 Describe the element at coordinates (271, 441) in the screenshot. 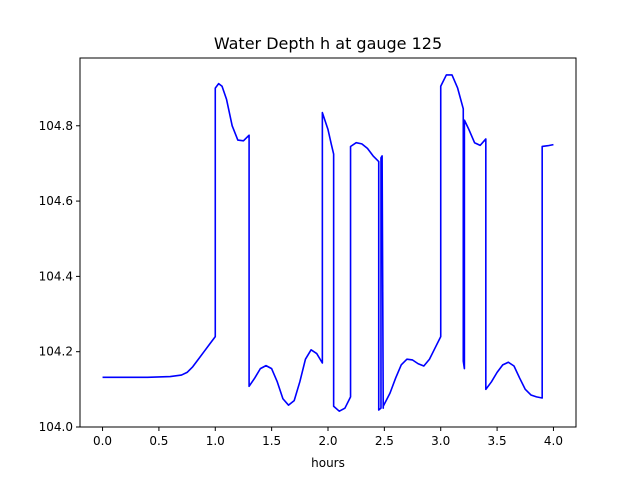

I see `x-tick-label: 1.5` at that location.